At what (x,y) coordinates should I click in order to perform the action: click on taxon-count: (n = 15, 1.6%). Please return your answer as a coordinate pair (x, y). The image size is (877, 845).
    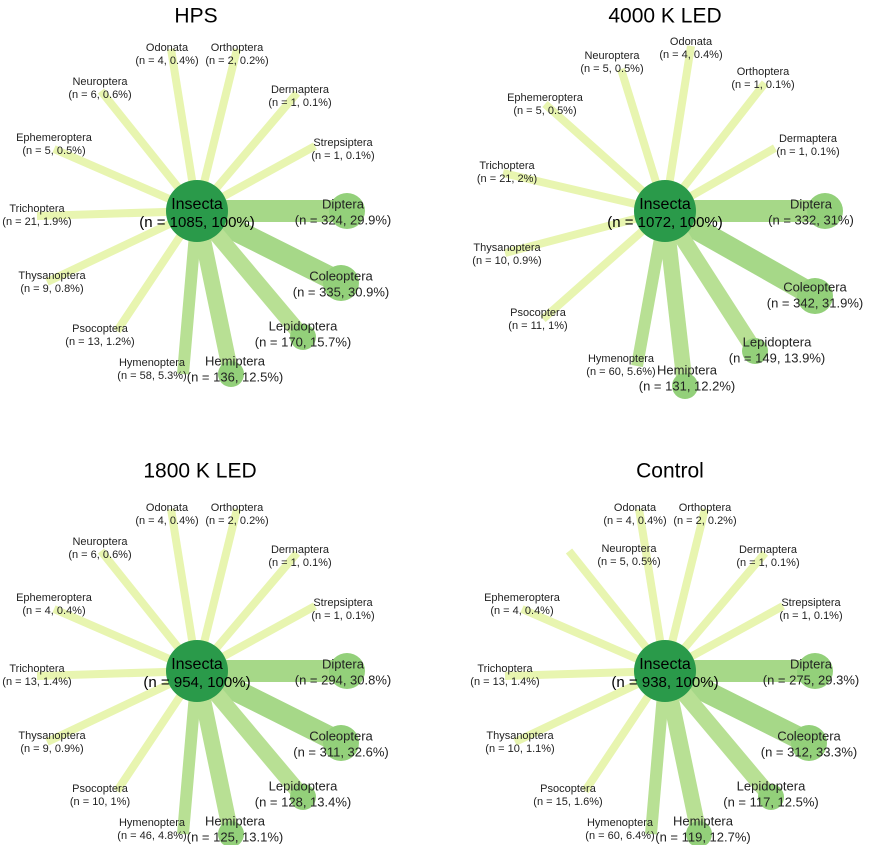
    Looking at the image, I should click on (567, 802).